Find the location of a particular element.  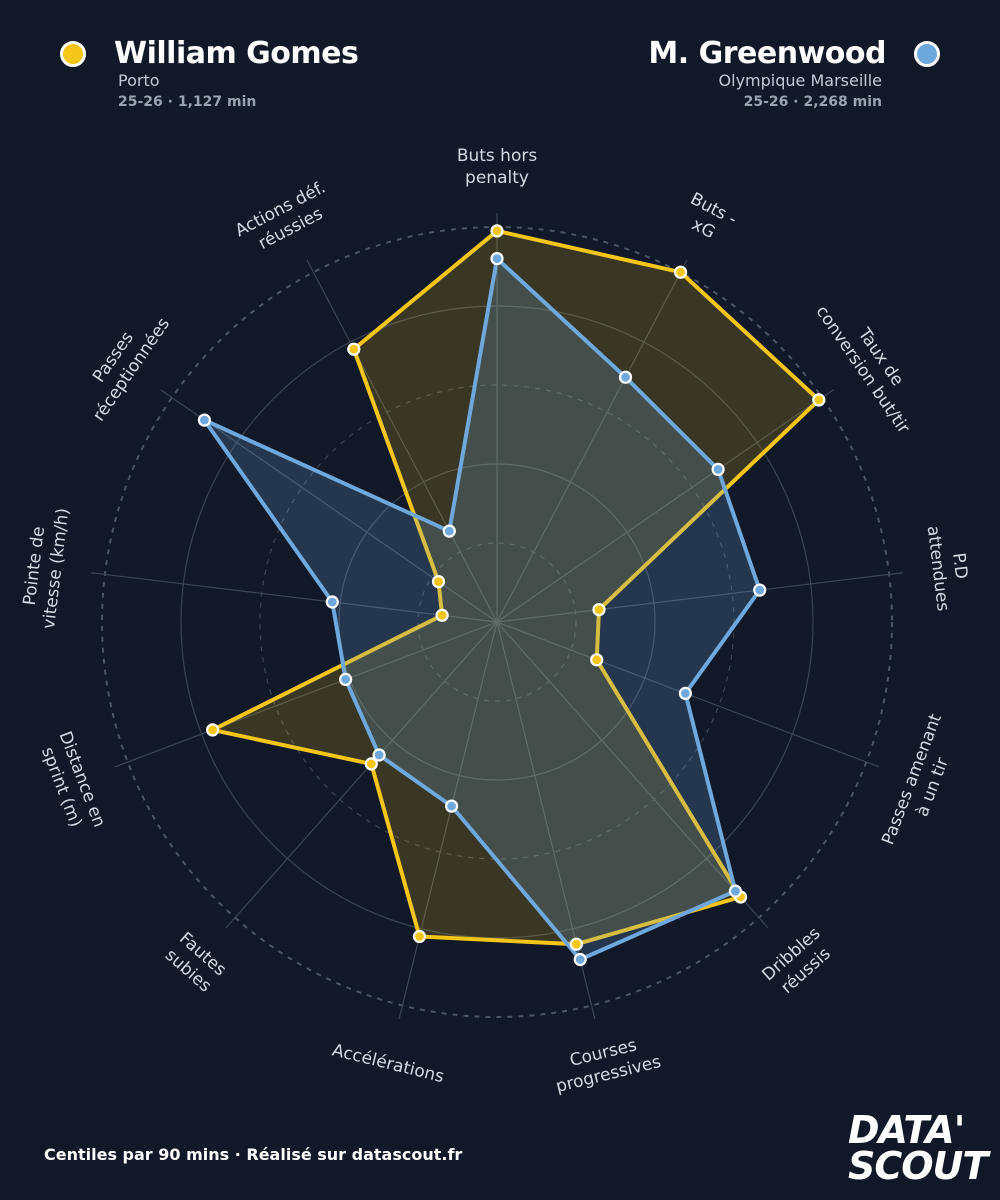

logo-line-2: SCOUT is located at coordinates (918, 1166).